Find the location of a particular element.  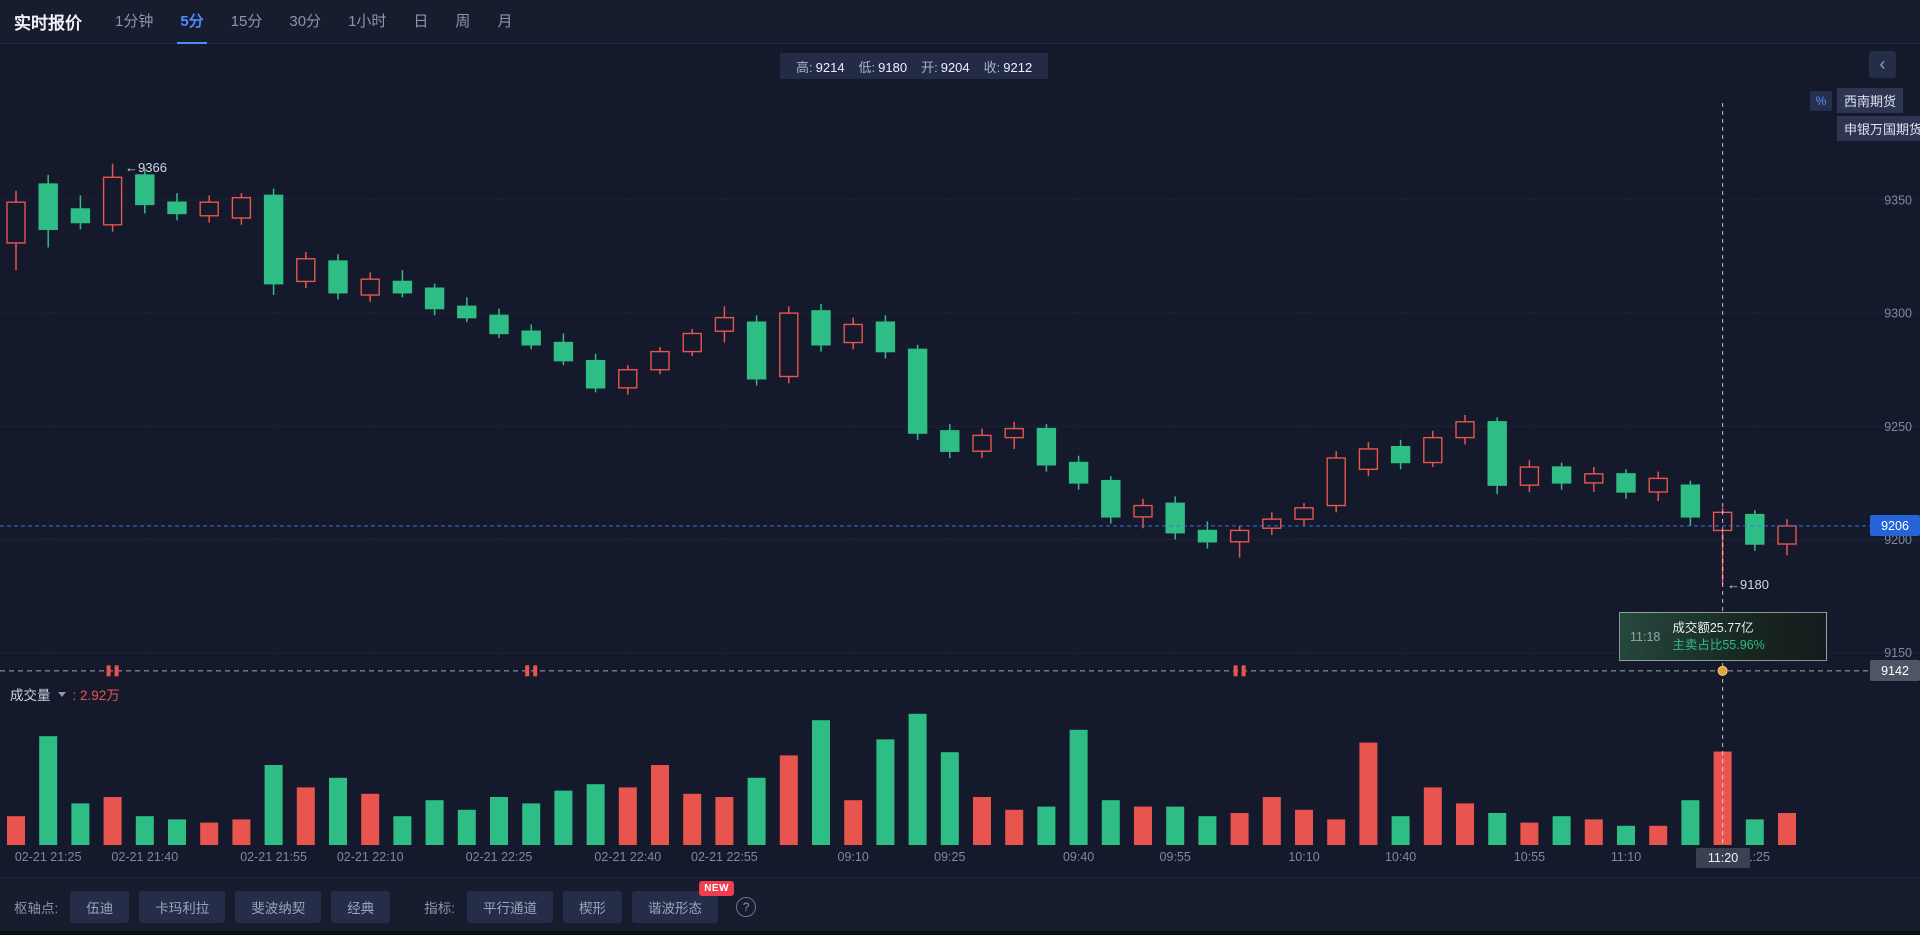

pivot-label: 枢轴点: is located at coordinates (36, 908).